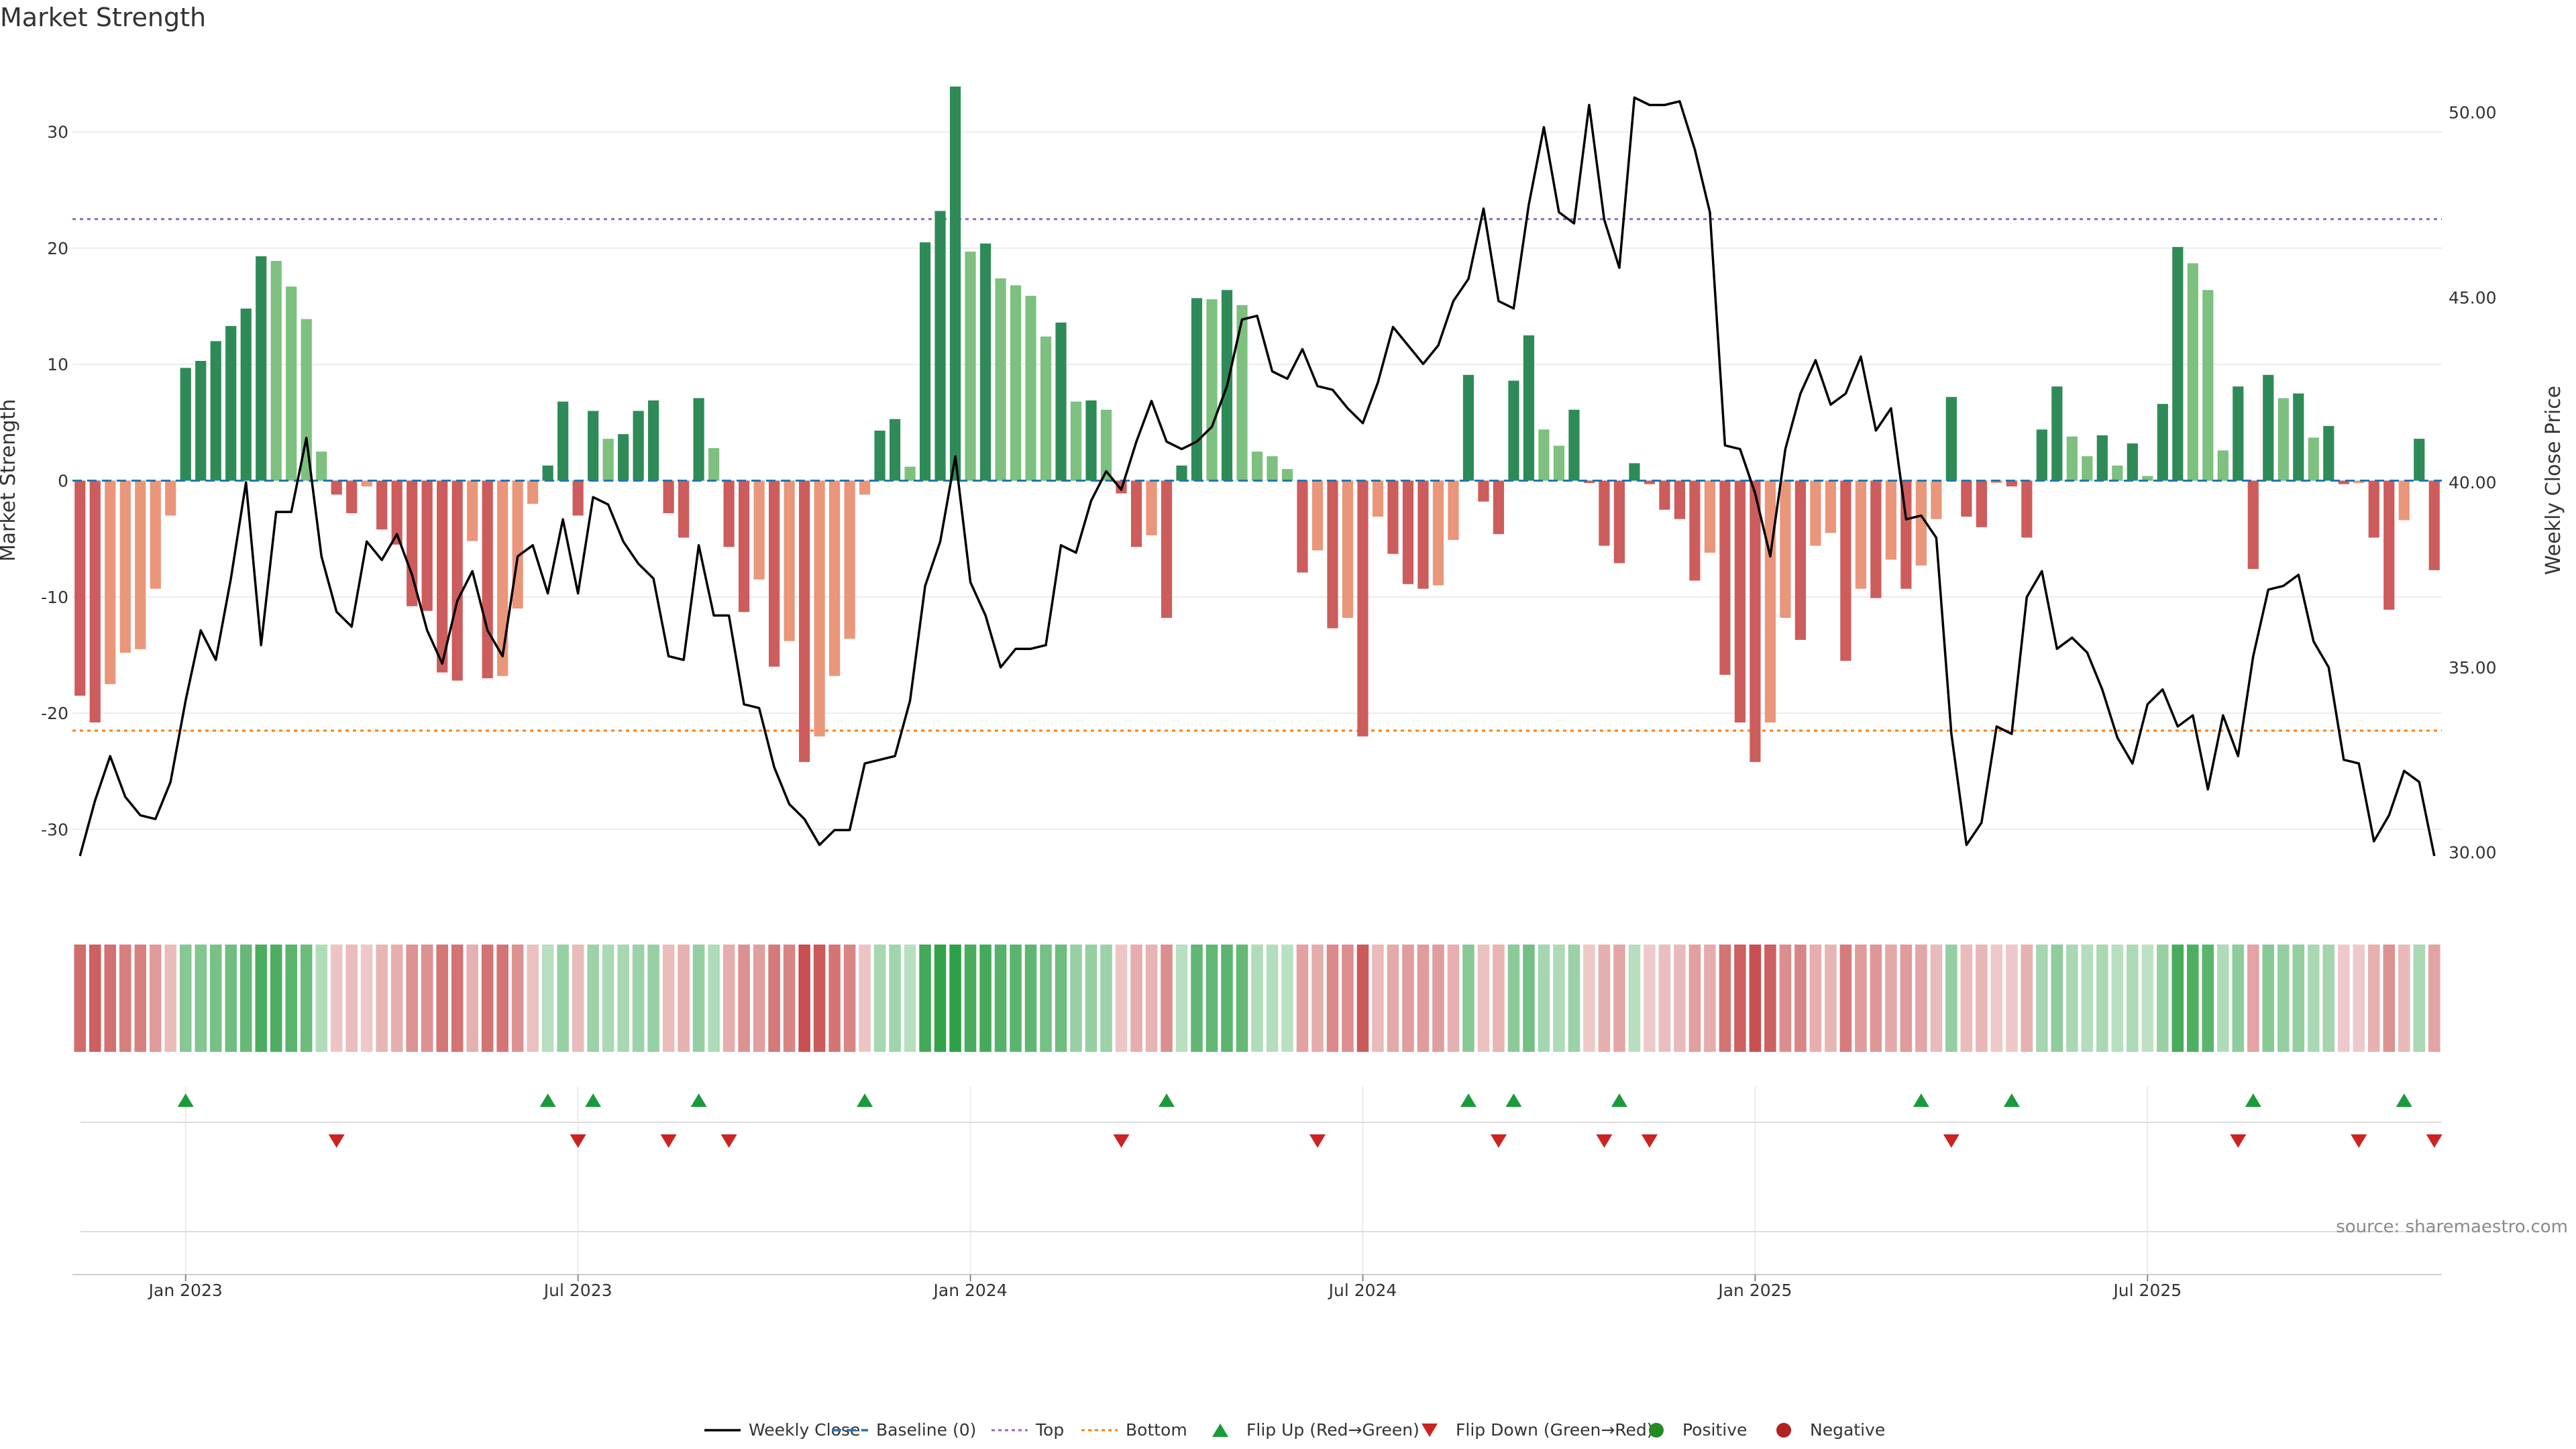 Image resolution: width=2576 pixels, height=1449 pixels. I want to click on legend-label: Baseline (0), so click(926, 1430).